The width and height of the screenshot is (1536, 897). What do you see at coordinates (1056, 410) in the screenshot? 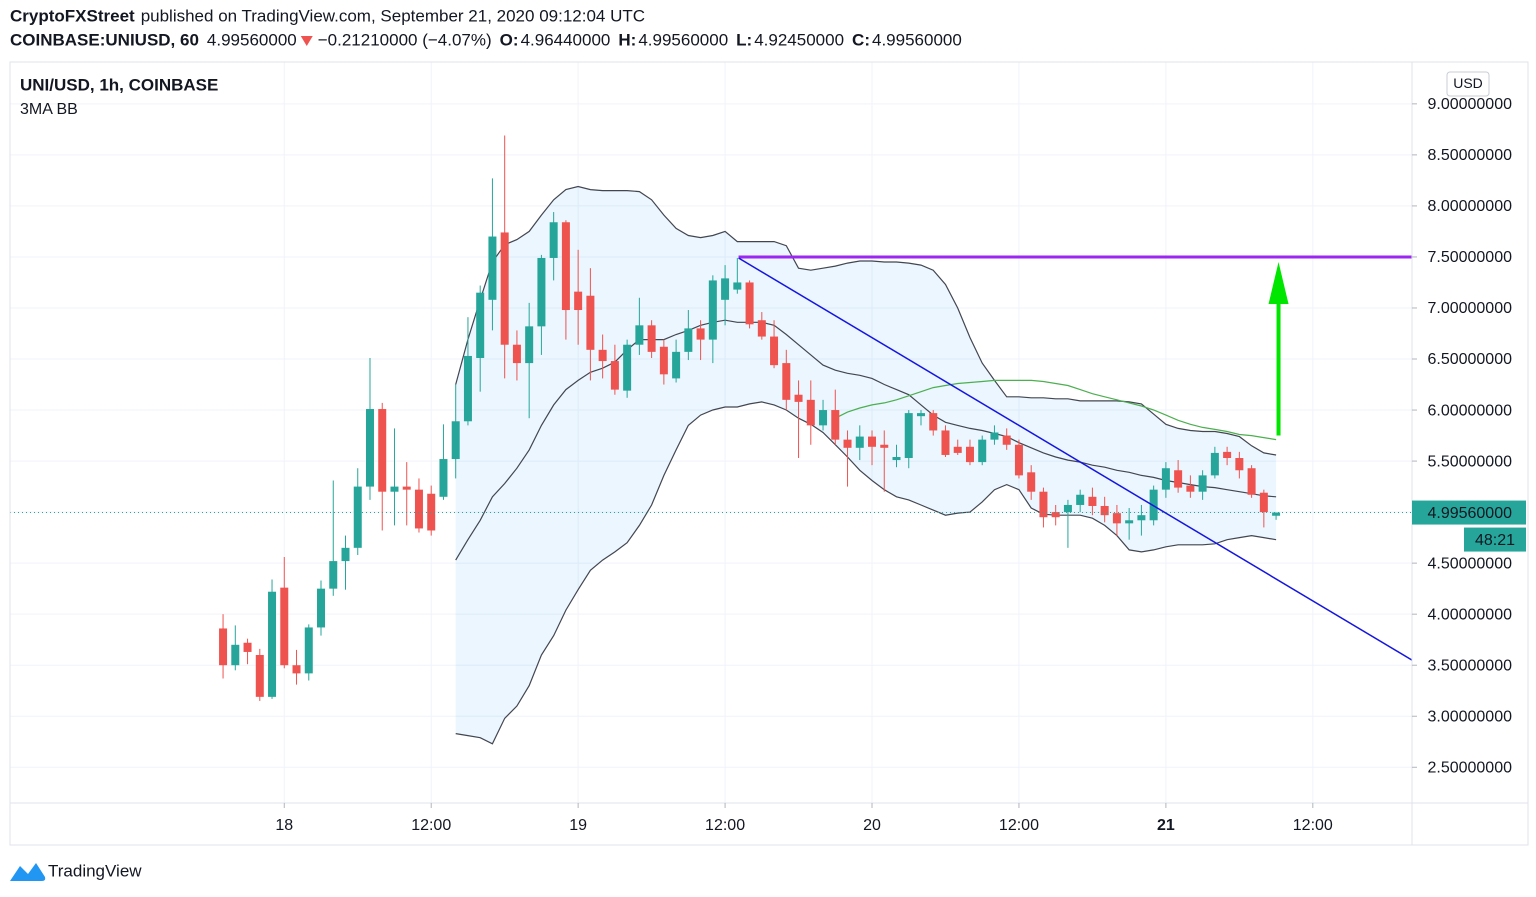
I see `moving-average` at bounding box center [1056, 410].